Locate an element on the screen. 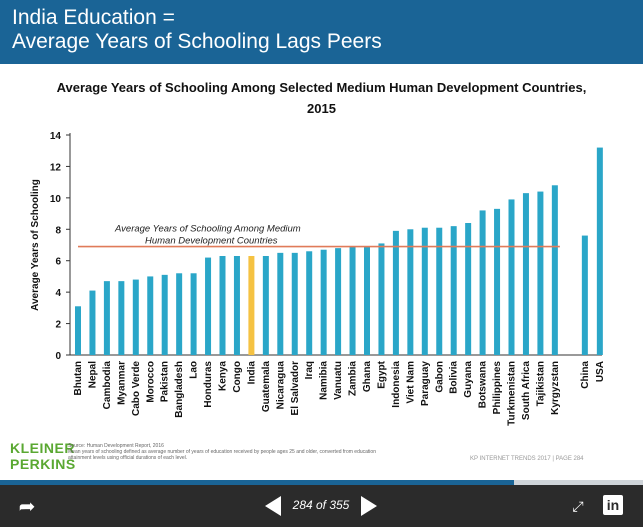  page-indicator: 284 of 355 is located at coordinates (321, 505).